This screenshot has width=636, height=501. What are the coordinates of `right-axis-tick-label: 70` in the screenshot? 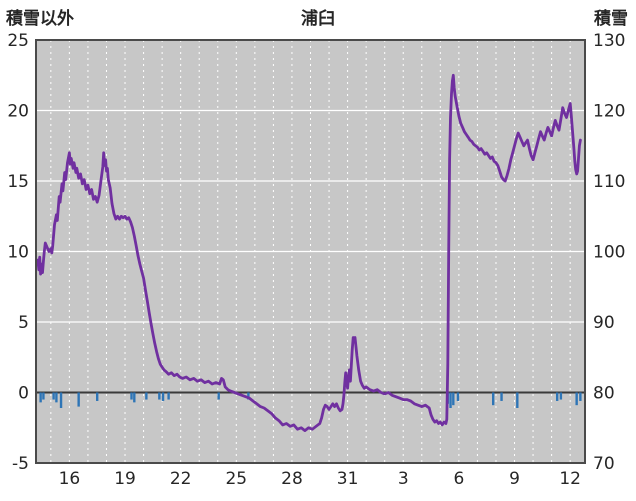 It's located at (604, 464).